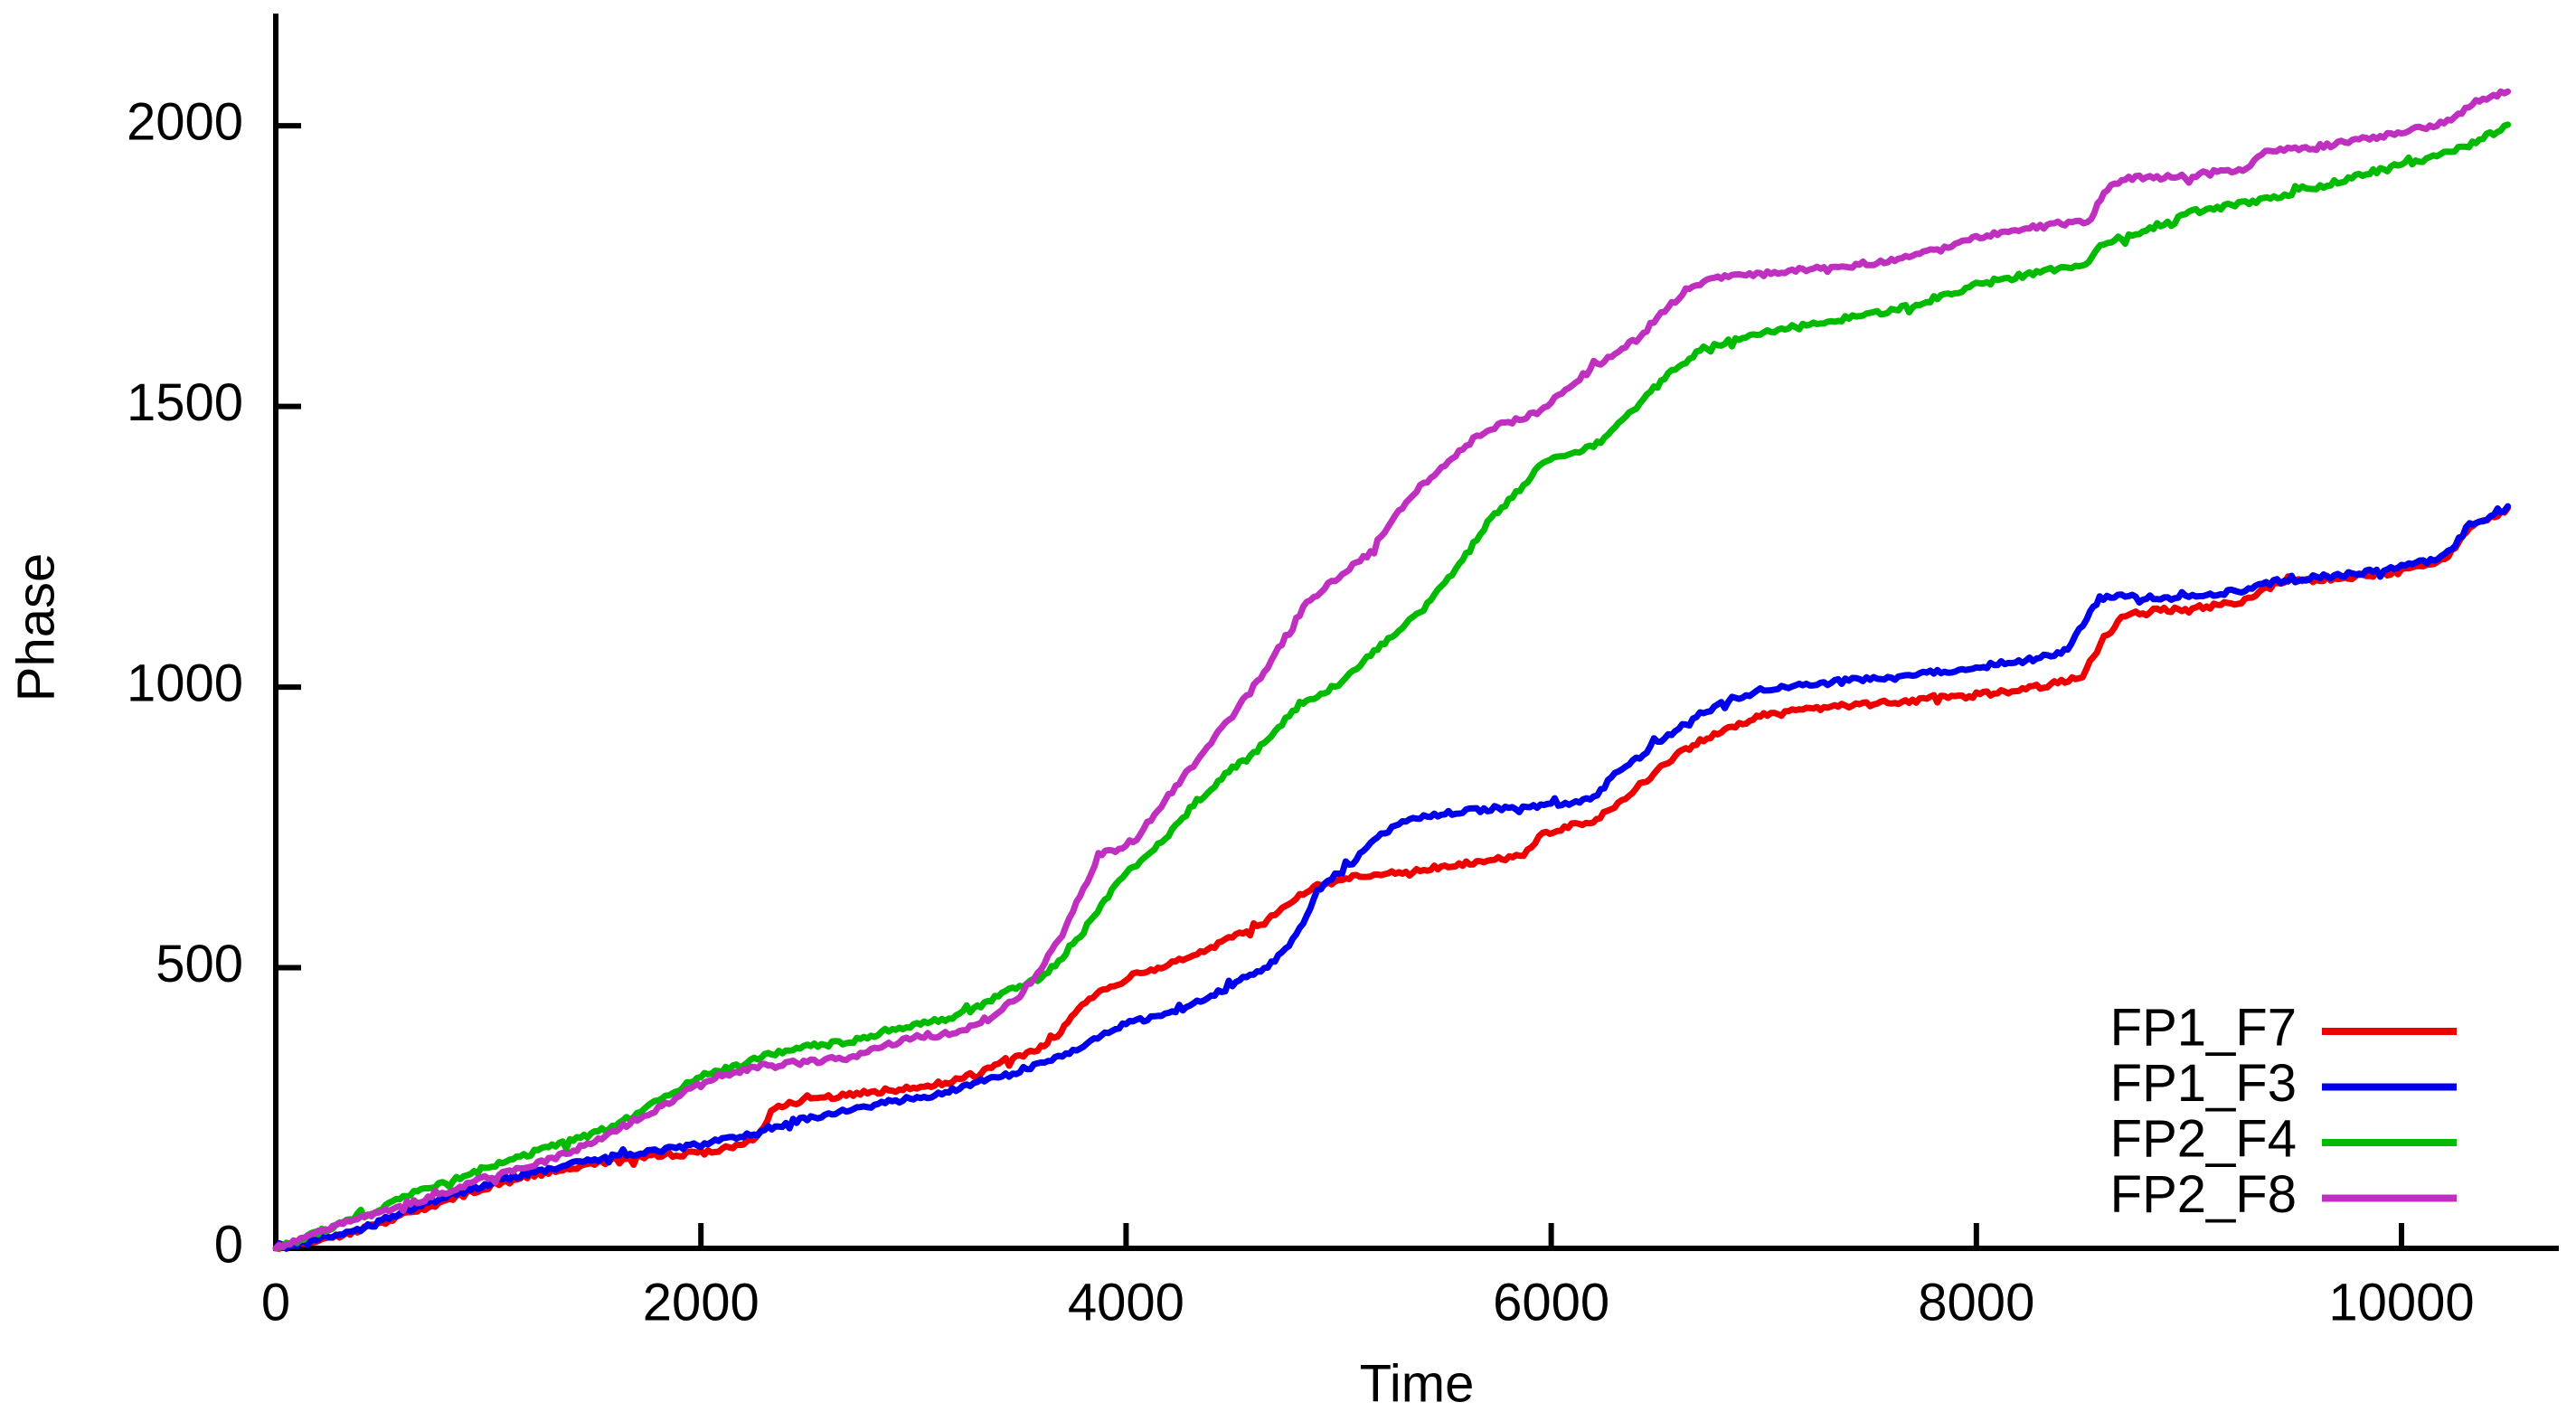 This screenshot has width=2576, height=1421. I want to click on y-axis-title: Phase, so click(35, 627).